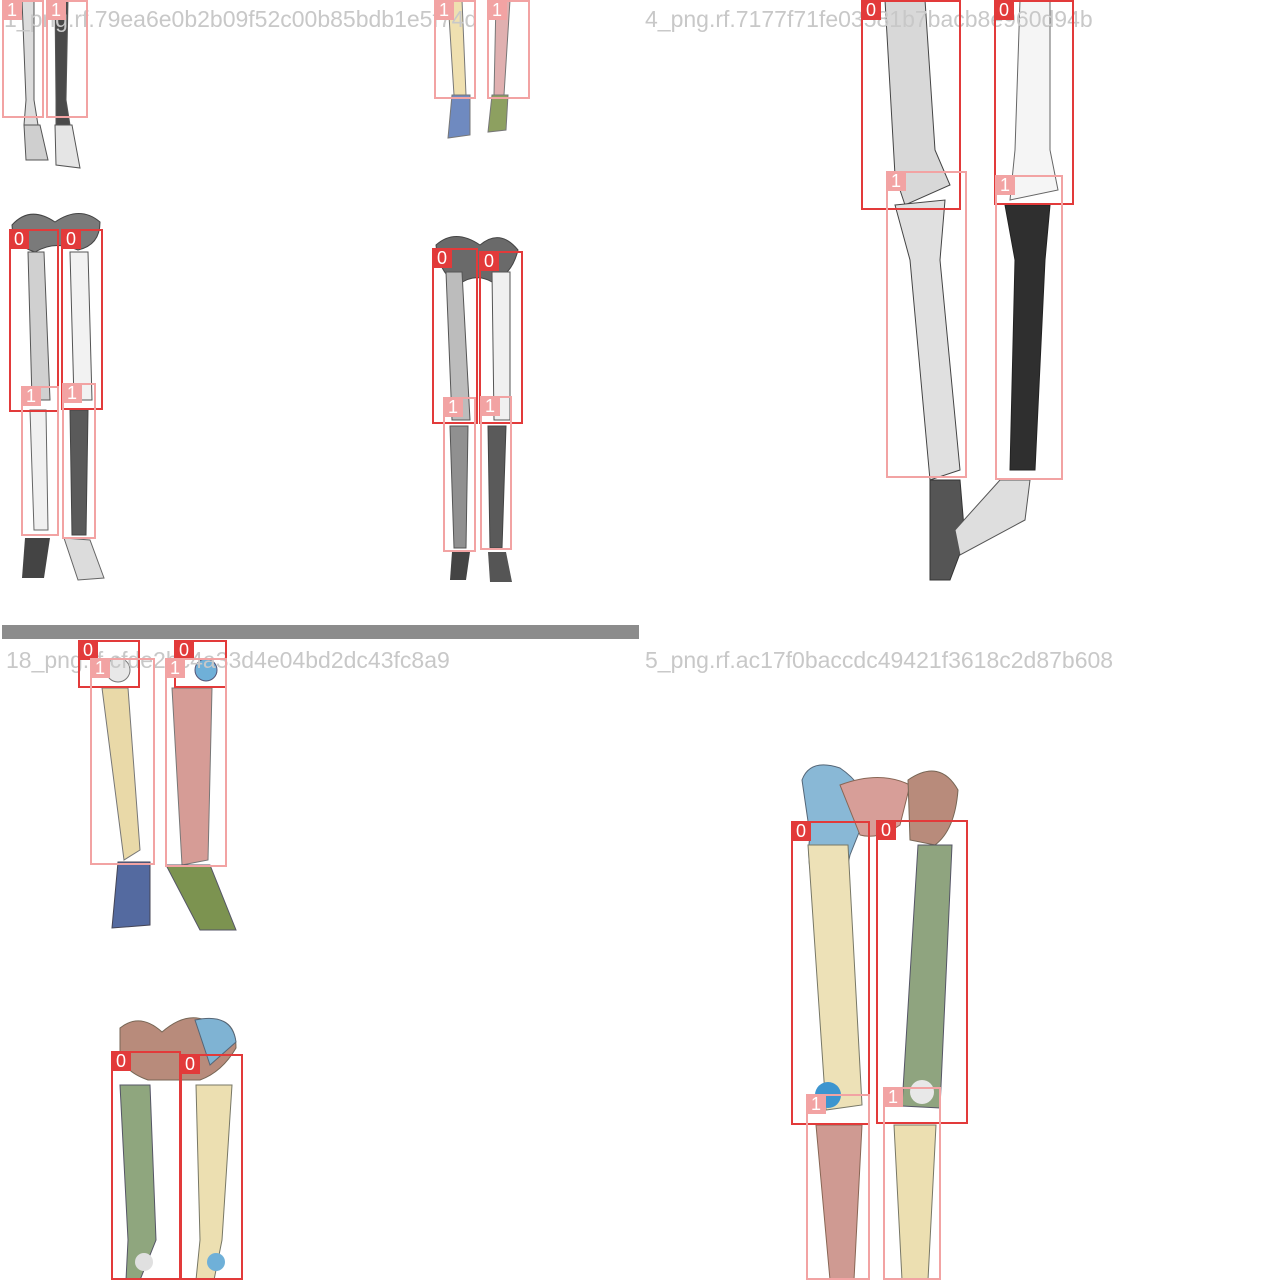 The width and height of the screenshot is (1280, 1280). Describe the element at coordinates (879, 660) in the screenshot. I see `tile-title: 5_png.rf.ac17f0baccdc49421f3618c2d87b608` at that location.